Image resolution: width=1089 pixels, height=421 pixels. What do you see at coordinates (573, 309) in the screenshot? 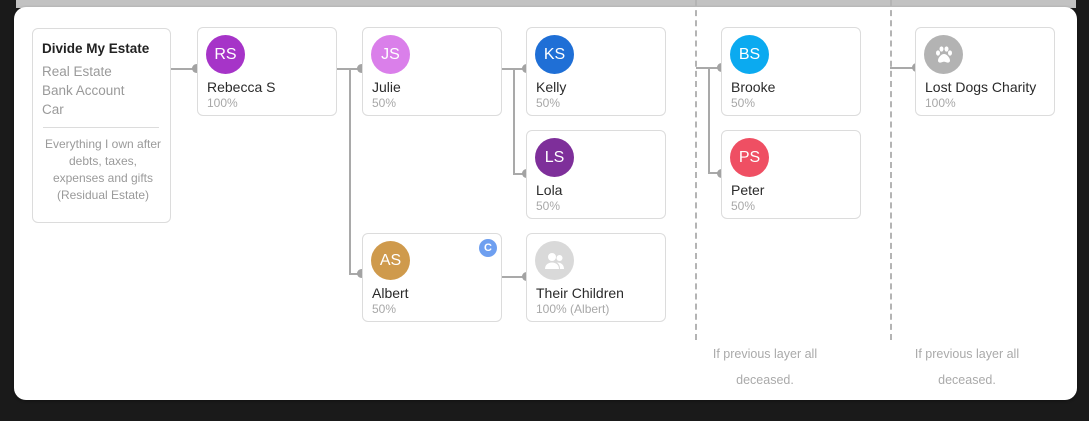
I see `beneficiary-share: 100% (Albert)` at bounding box center [573, 309].